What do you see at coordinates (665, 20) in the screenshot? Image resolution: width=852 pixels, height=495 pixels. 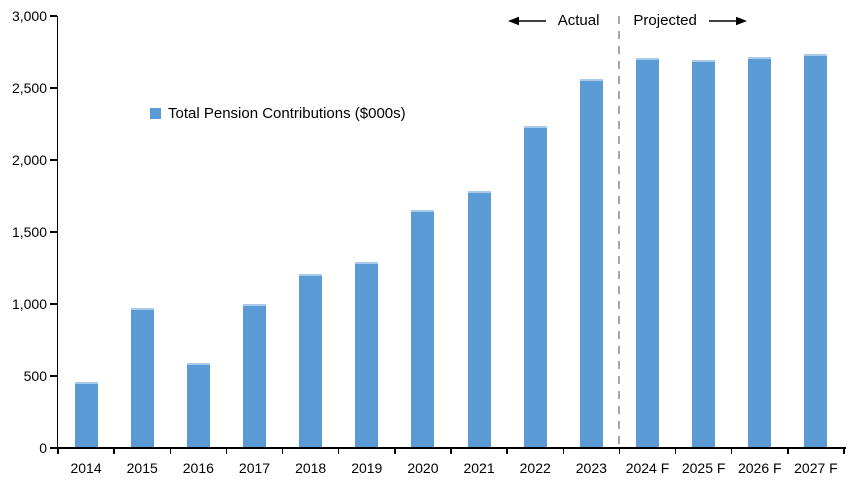 I see `projected-label: Projected` at bounding box center [665, 20].